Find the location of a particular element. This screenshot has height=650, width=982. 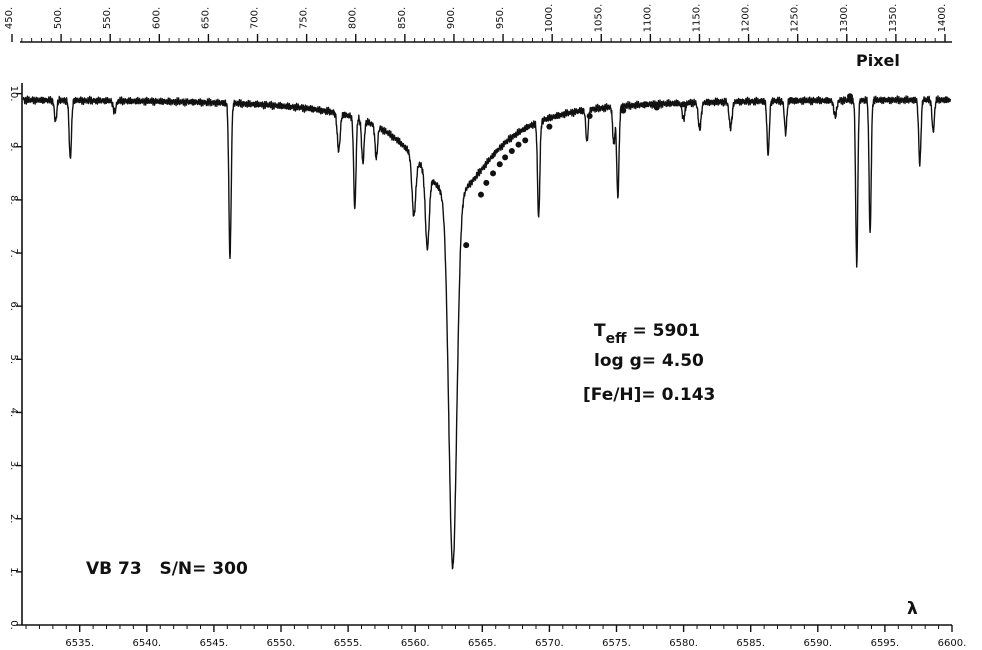

left-axis: 0. 1. 2. 3. 4. 5. 6. 7. 8. 9. 10. is located at coordinates (15, 356).